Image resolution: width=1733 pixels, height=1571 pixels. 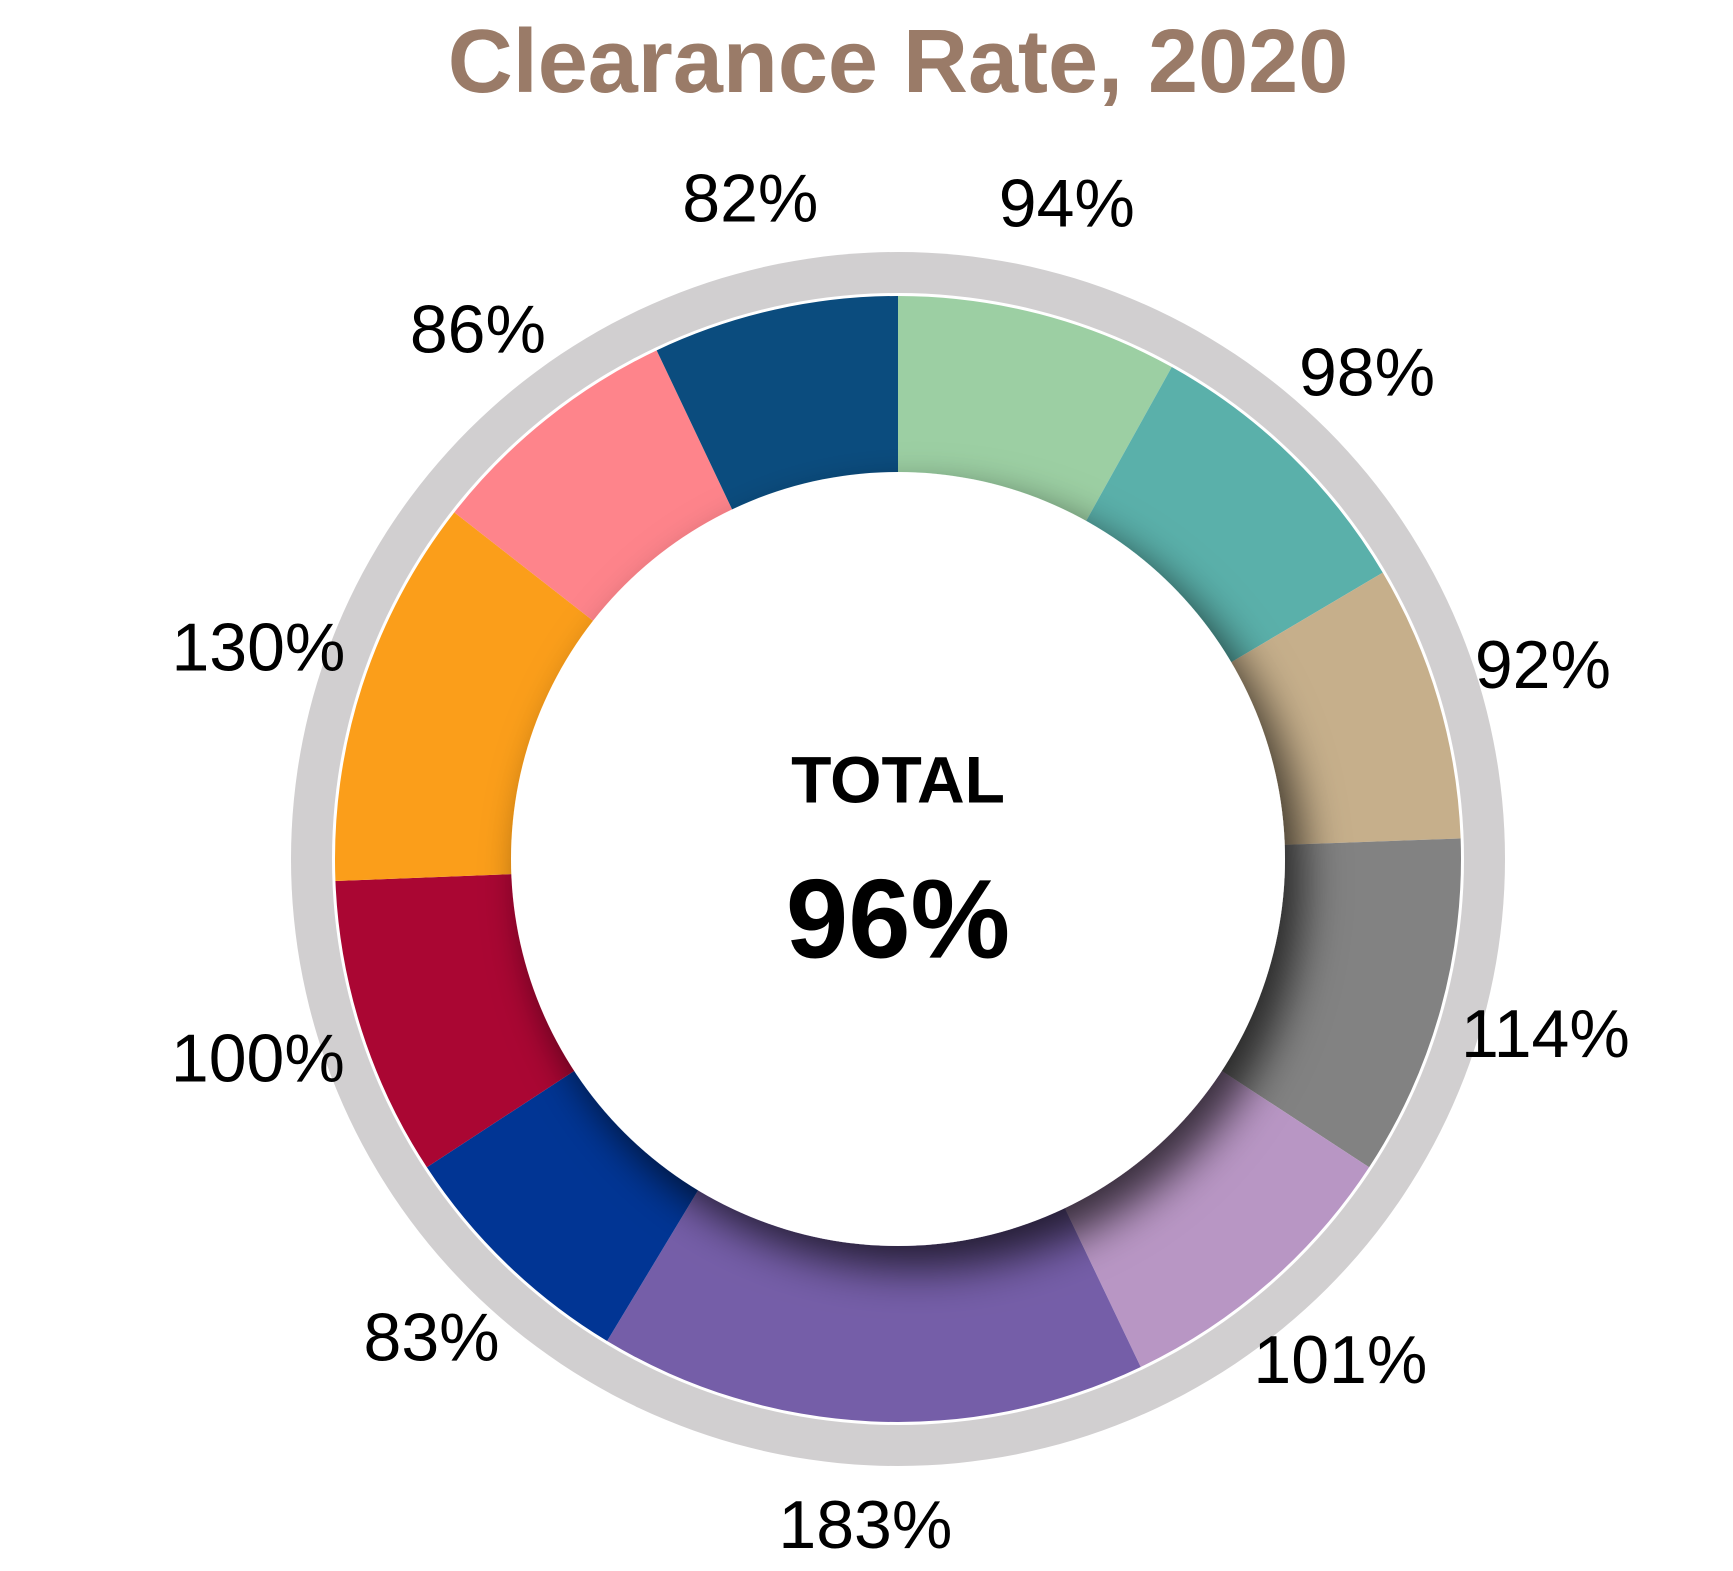 I want to click on data-label: 83%, so click(x=432, y=1338).